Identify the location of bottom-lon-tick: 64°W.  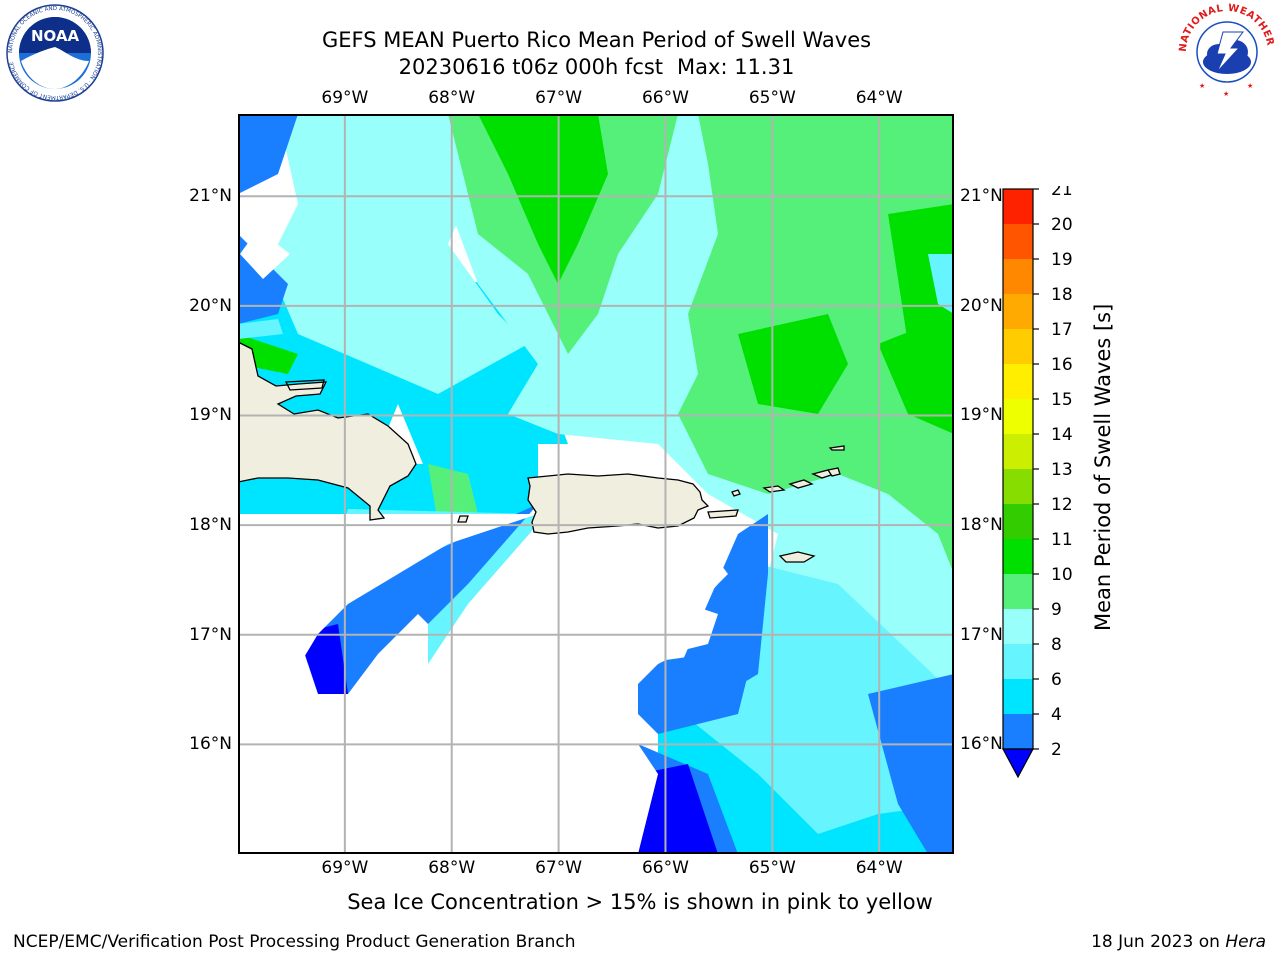
(879, 868).